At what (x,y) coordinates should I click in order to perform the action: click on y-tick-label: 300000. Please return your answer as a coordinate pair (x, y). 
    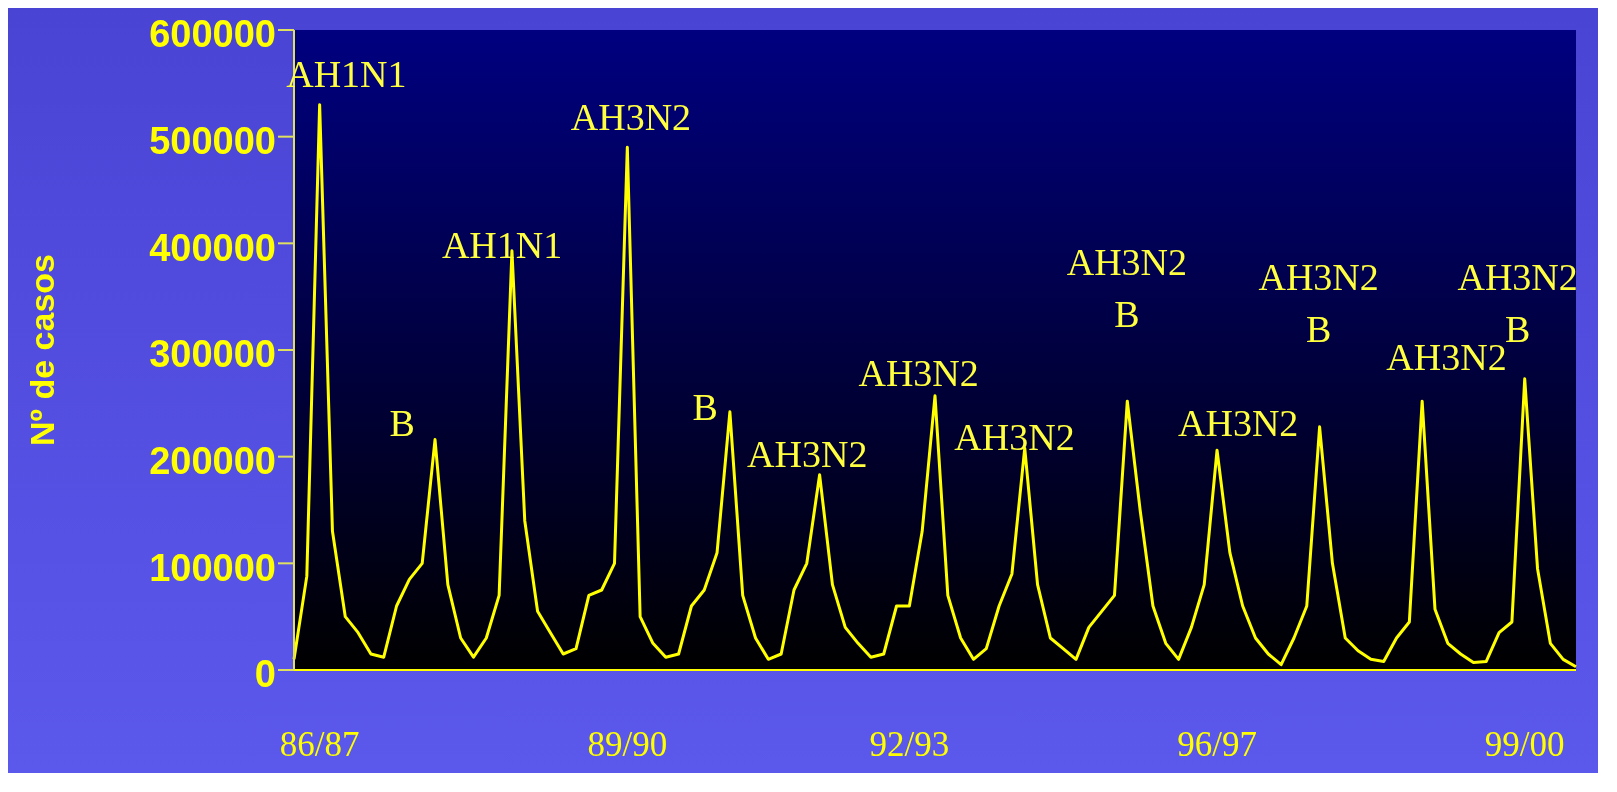
    Looking at the image, I should click on (212, 354).